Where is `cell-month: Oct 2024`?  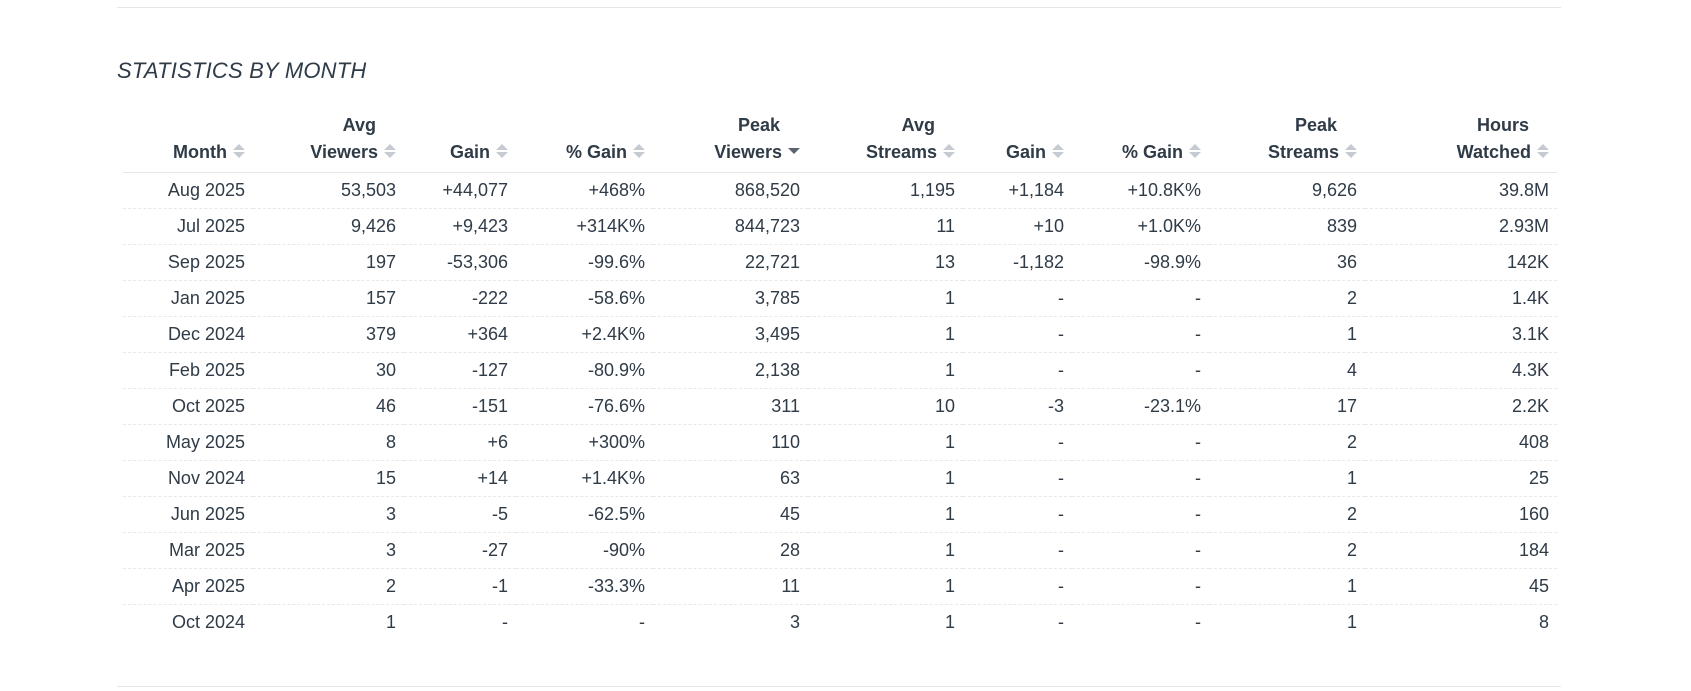 cell-month: Oct 2024 is located at coordinates (208, 622).